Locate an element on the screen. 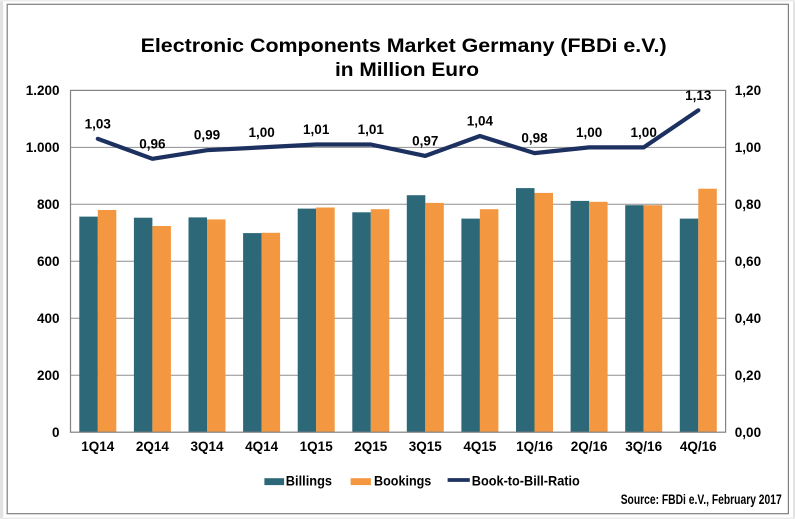  svg-text: 1,03 is located at coordinates (98, 123).